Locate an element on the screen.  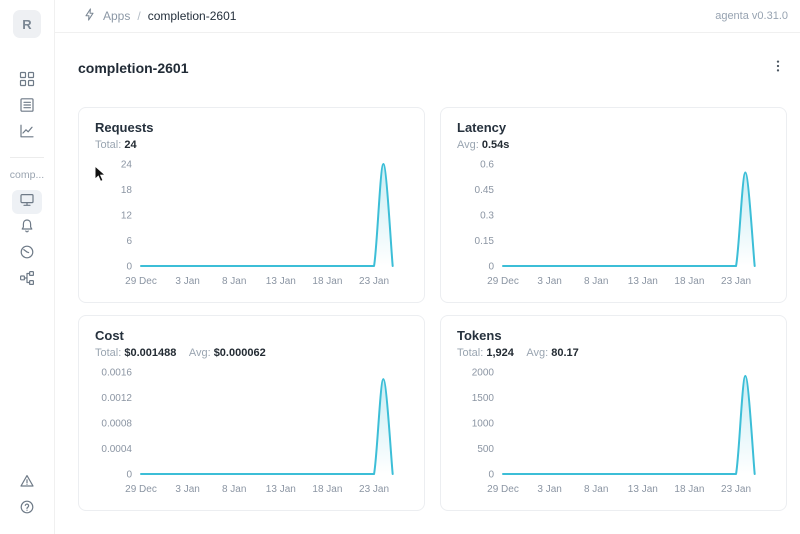
sidebar-item-overview is located at coordinates (27, 202).